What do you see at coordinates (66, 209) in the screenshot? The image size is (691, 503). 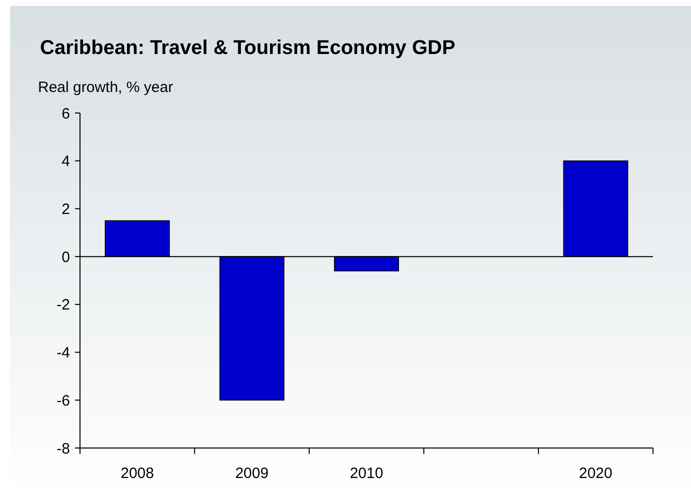 I see `y-tick-label: 2` at bounding box center [66, 209].